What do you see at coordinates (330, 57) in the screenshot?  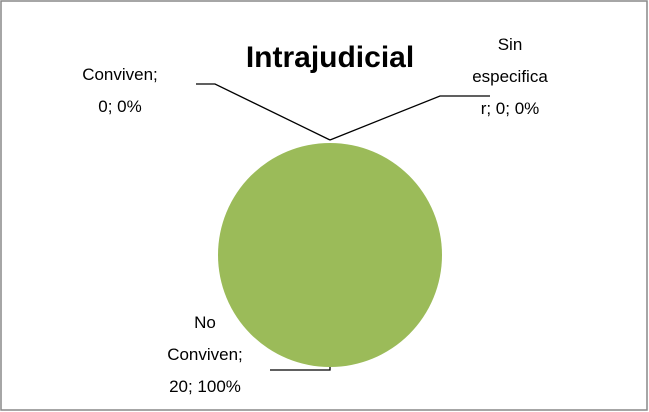 I see `chart-title: Intrajudicial` at bounding box center [330, 57].